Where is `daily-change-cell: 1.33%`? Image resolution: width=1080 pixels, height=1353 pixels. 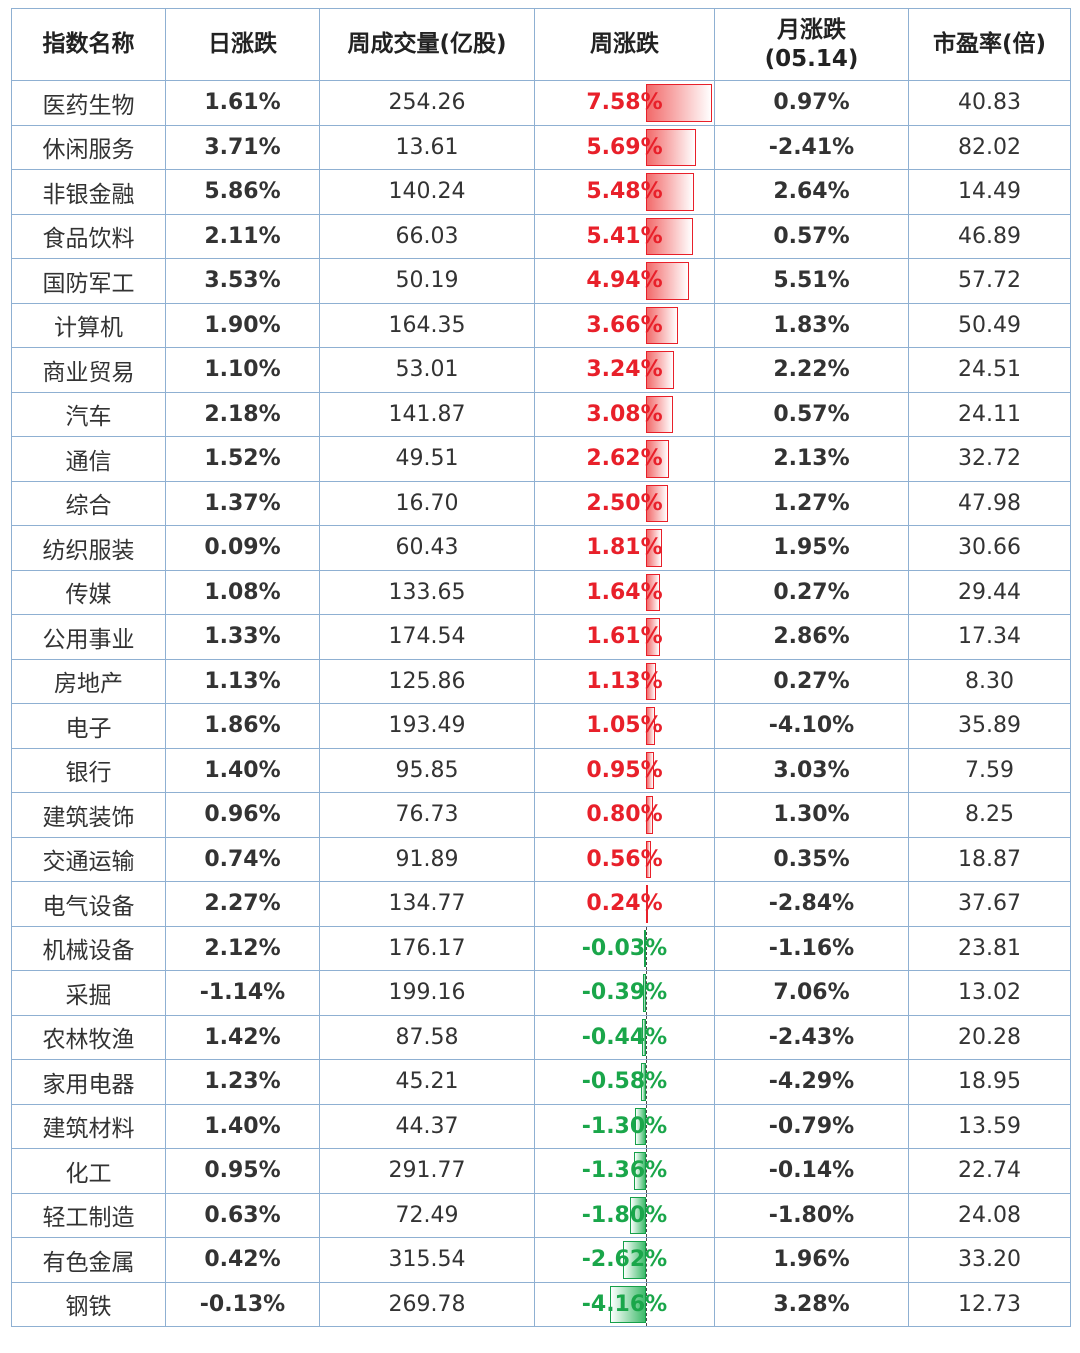
daily-change-cell: 1.33% is located at coordinates (242, 637).